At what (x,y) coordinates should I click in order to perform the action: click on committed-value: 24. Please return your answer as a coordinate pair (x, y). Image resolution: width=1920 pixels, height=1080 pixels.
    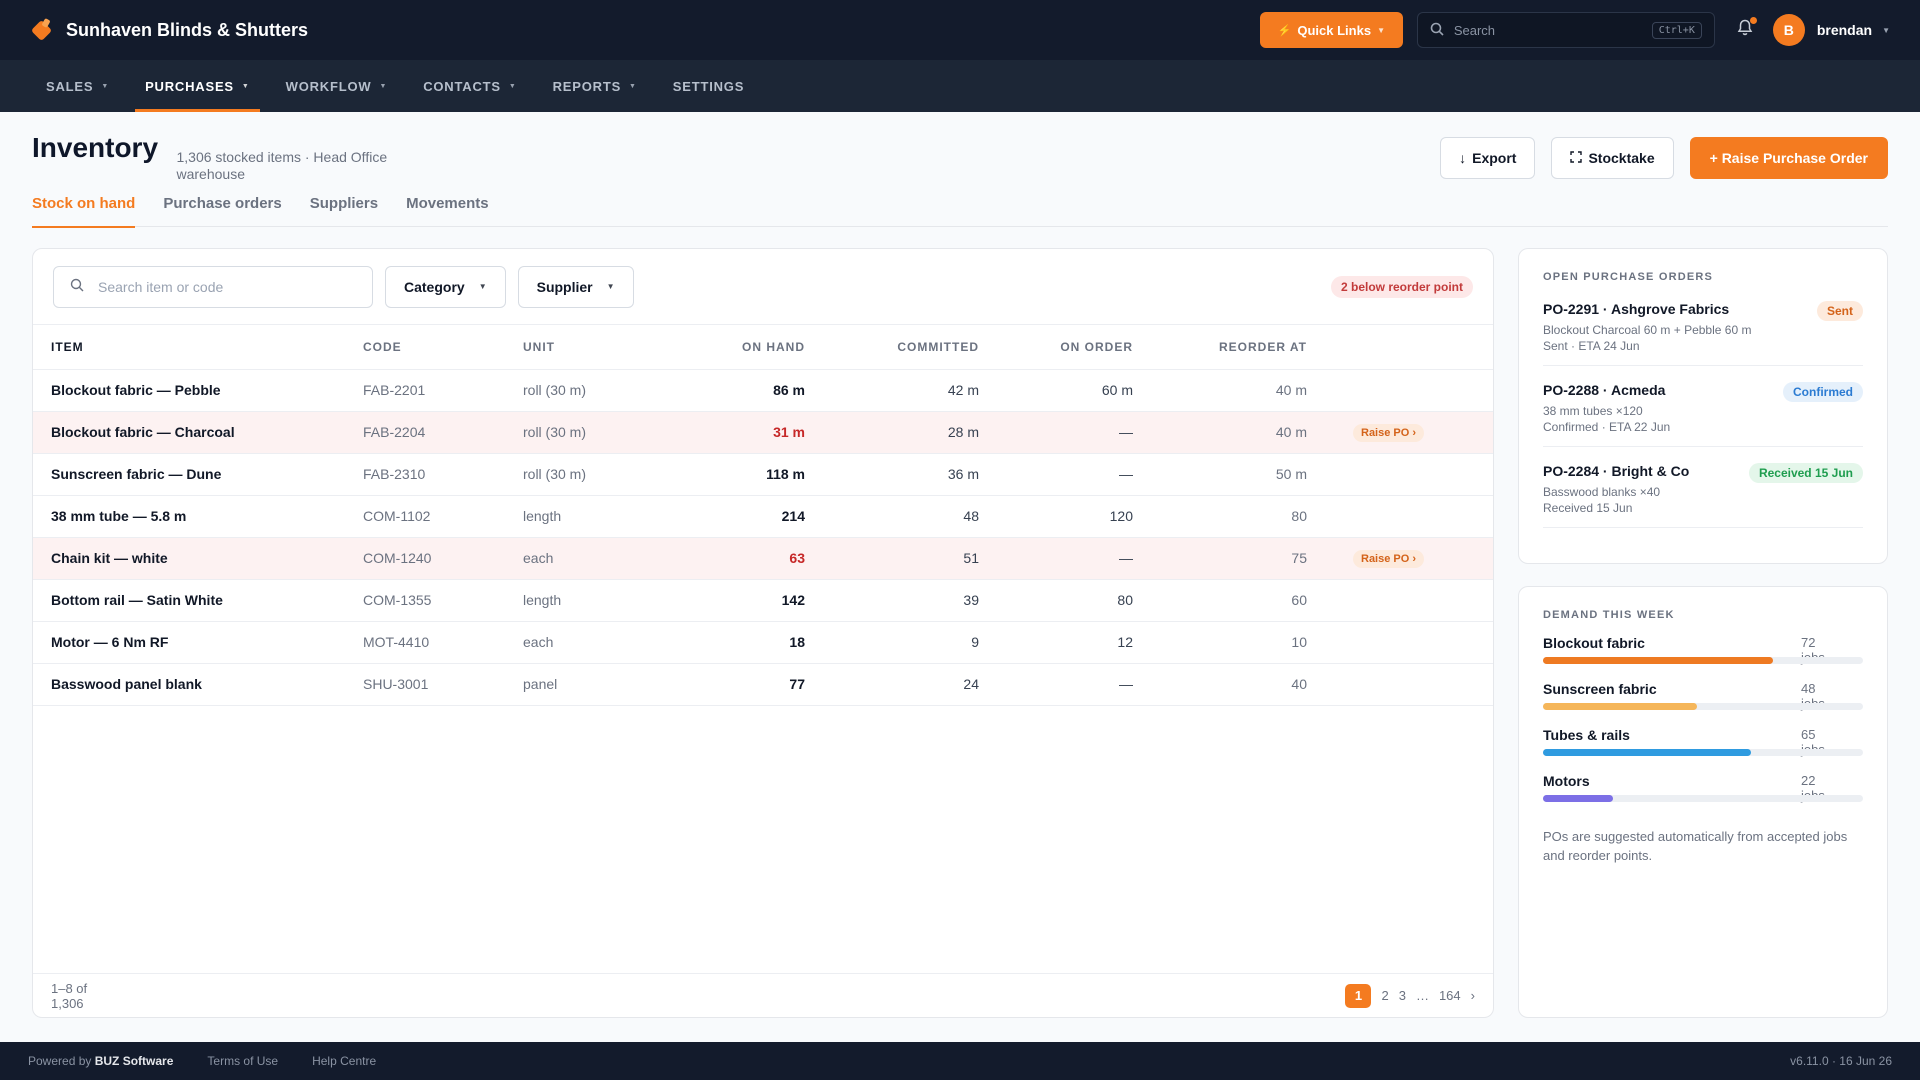
    Looking at the image, I should click on (892, 684).